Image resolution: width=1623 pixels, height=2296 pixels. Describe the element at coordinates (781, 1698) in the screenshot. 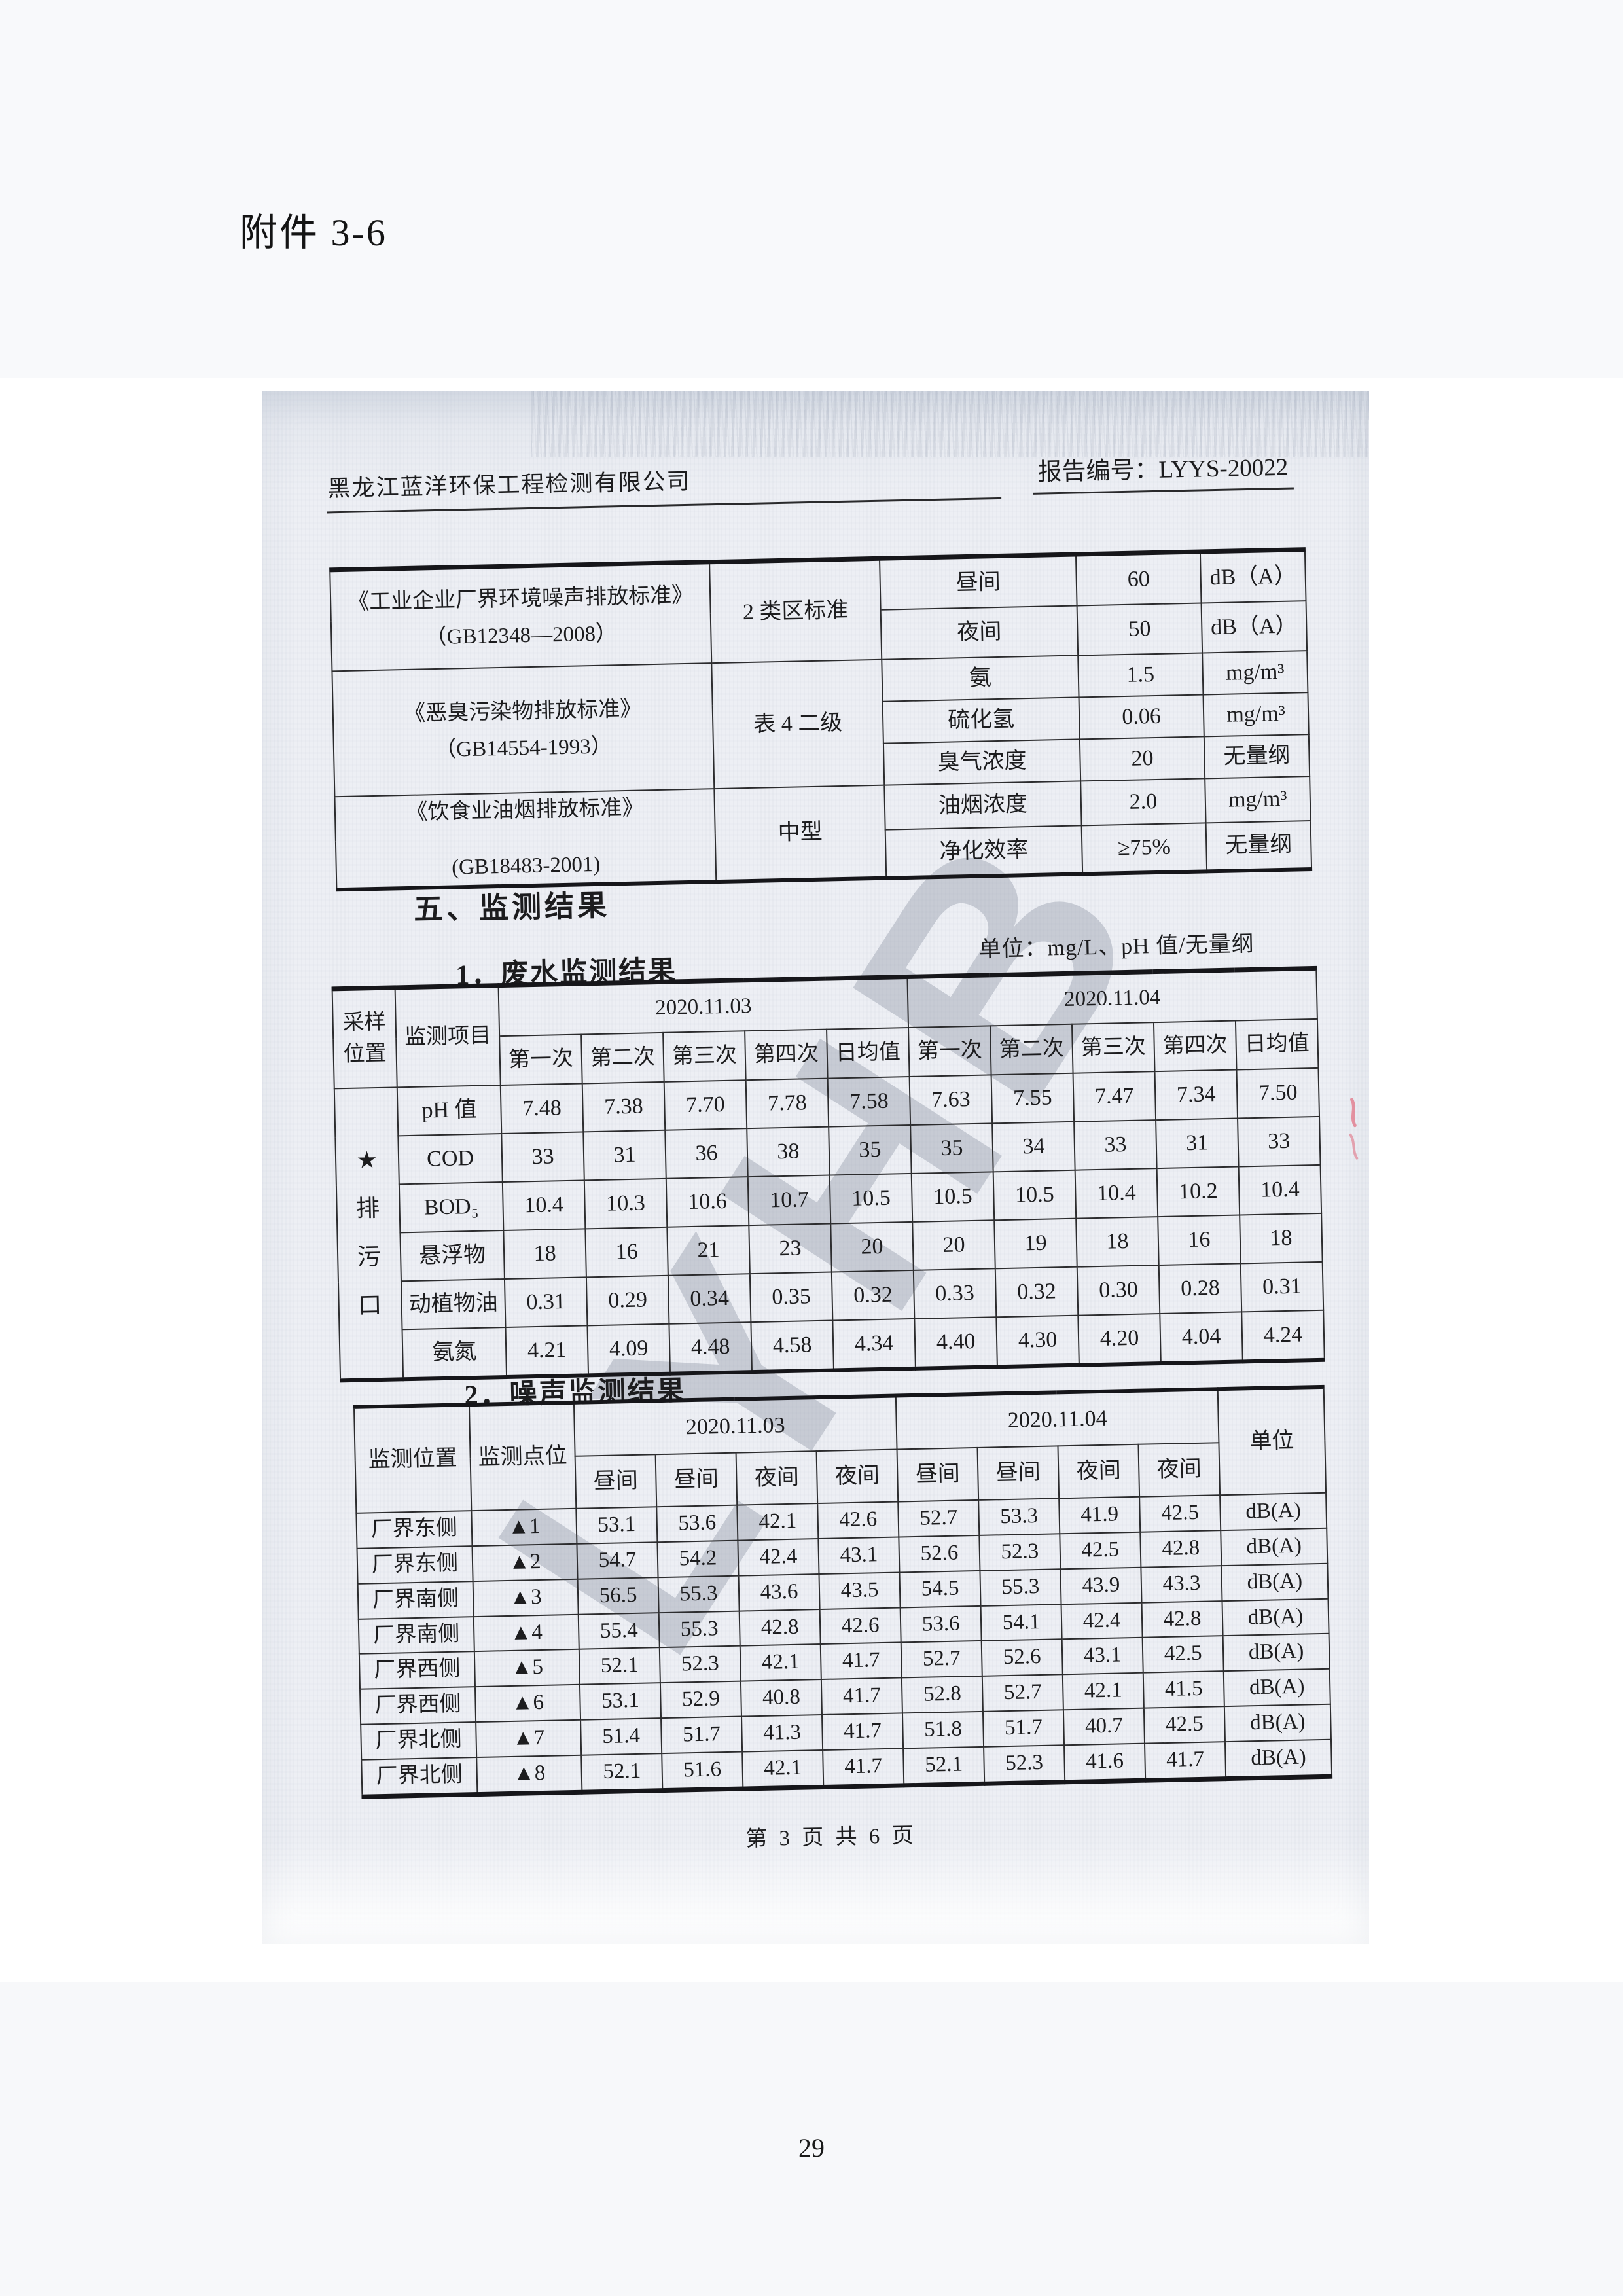

I see `table-cell: 40.8` at that location.